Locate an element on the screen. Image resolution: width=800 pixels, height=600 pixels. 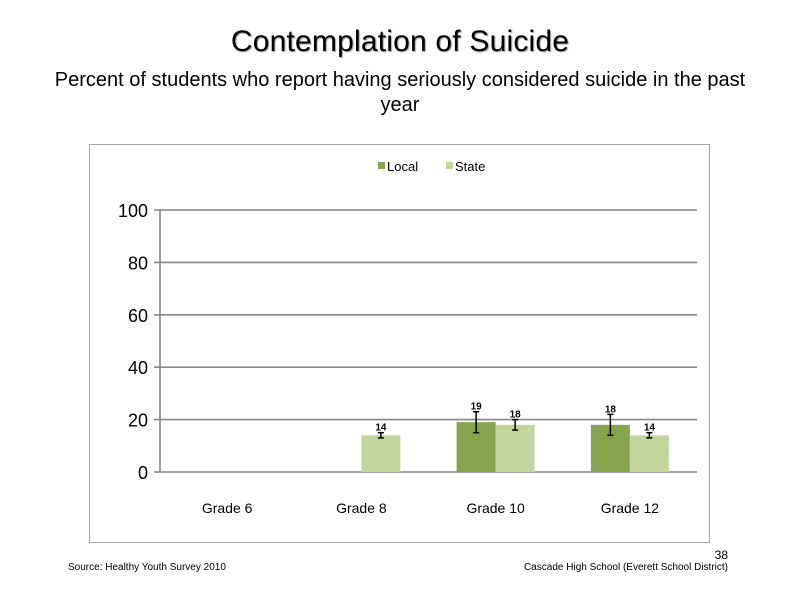
error-bars is located at coordinates (515, 424).